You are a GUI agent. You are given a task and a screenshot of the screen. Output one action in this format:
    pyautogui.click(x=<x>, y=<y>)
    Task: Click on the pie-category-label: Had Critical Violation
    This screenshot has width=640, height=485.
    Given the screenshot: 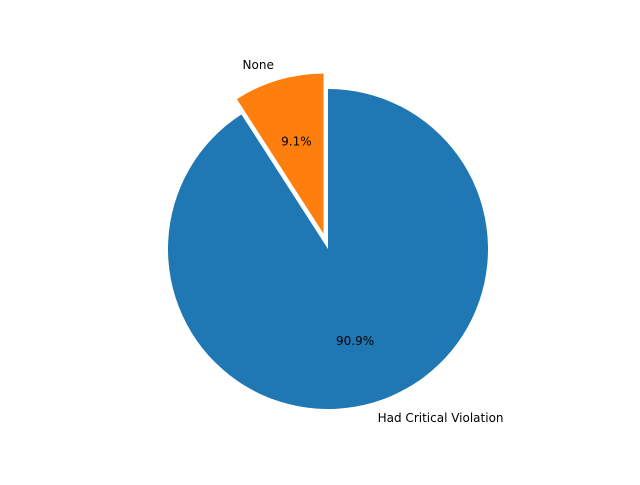 What is the action you would take?
    pyautogui.click(x=441, y=418)
    